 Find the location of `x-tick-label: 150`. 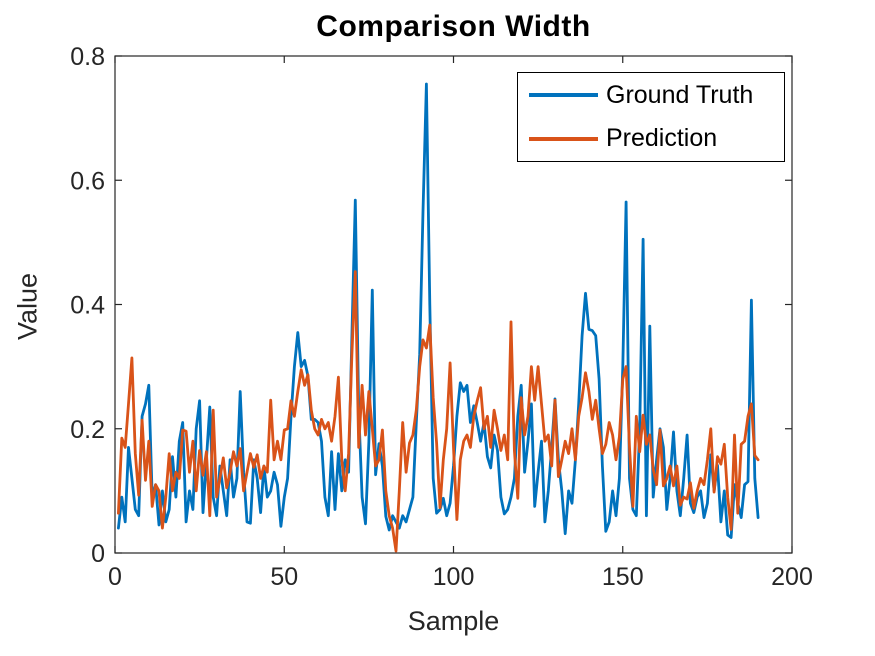

x-tick-label: 150 is located at coordinates (623, 577).